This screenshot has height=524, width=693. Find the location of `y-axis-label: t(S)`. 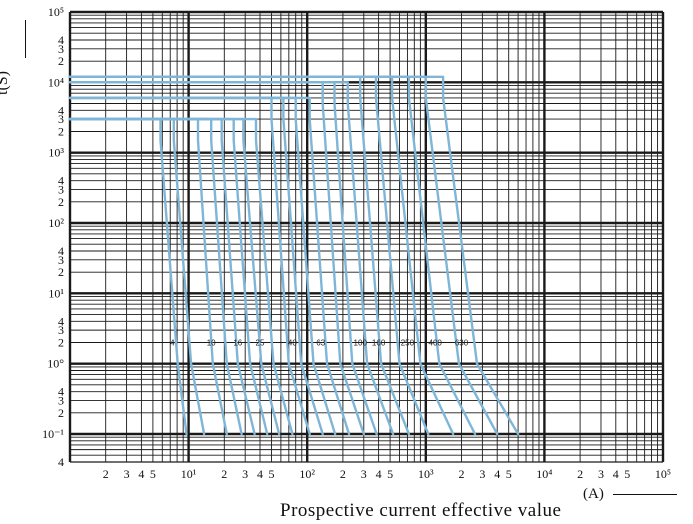

y-axis-label: t(S) is located at coordinates (5, 83).